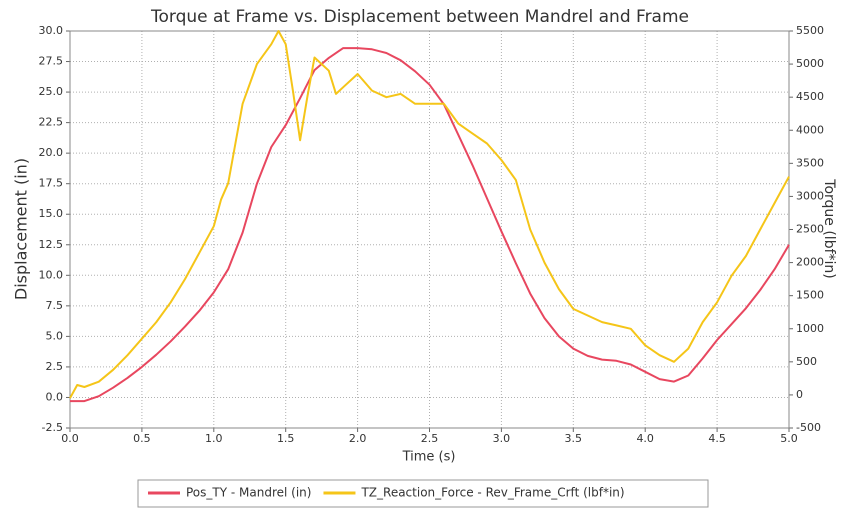 The width and height of the screenshot is (841, 508). Describe the element at coordinates (55, 335) in the screenshot. I see `y-tick-label: 5.0` at that location.